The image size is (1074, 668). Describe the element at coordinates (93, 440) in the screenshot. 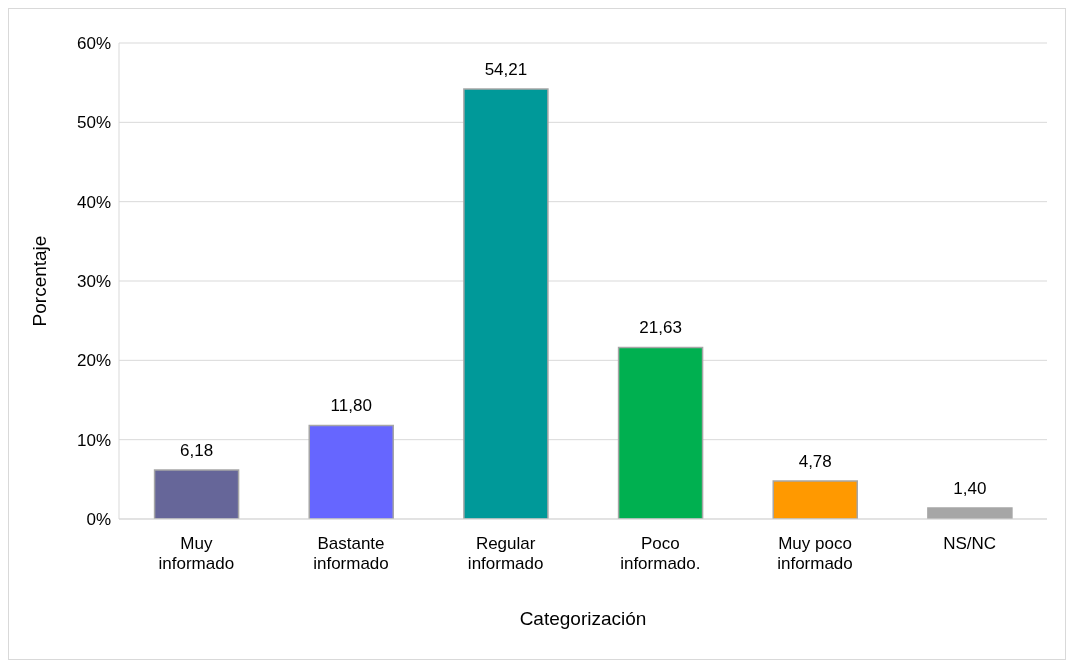

I see `y-tick-label: 10%` at that location.